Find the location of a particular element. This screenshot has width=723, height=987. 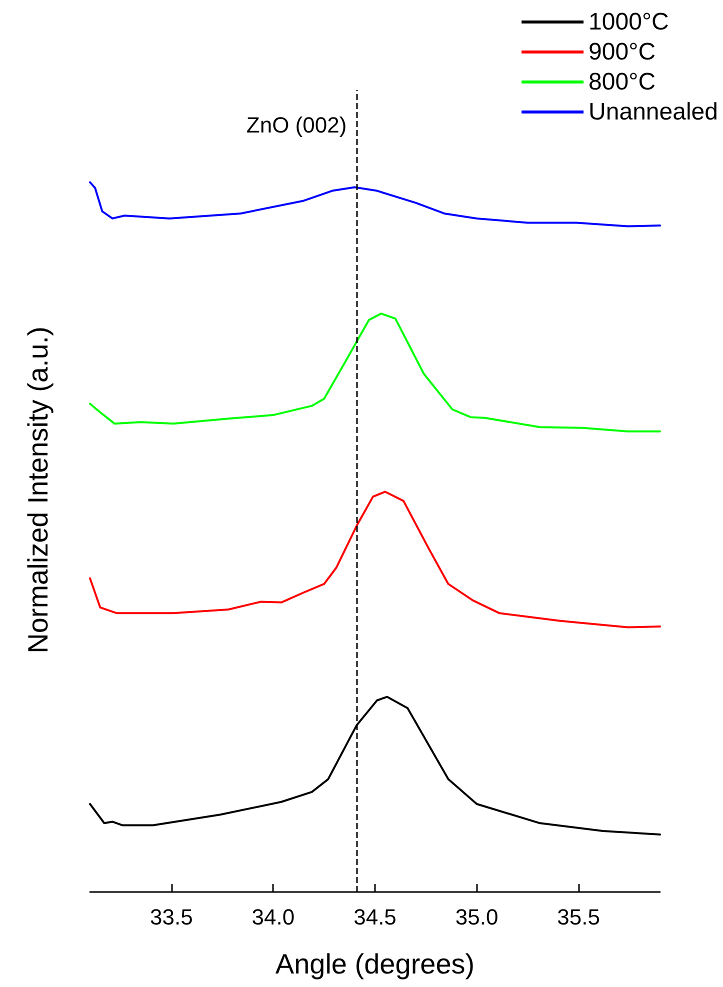

ref-line-label: ZnO (002) is located at coordinates (296, 125).